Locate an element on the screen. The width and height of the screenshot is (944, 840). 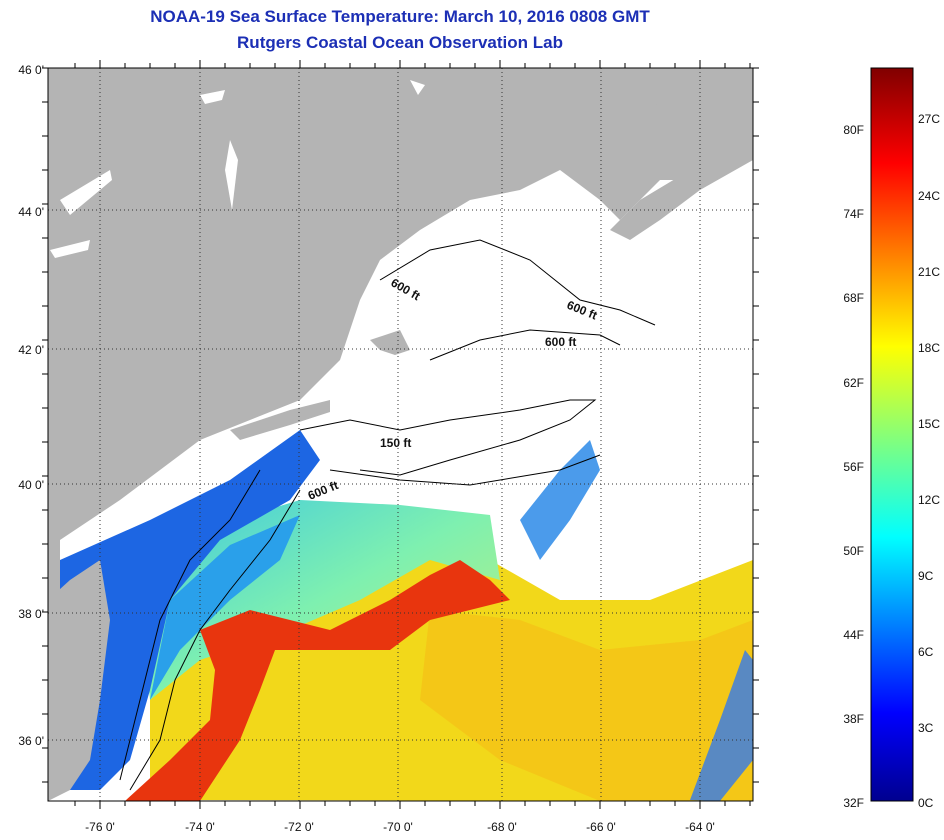
colorbar-f-label: 68F is located at coordinates (853, 298).